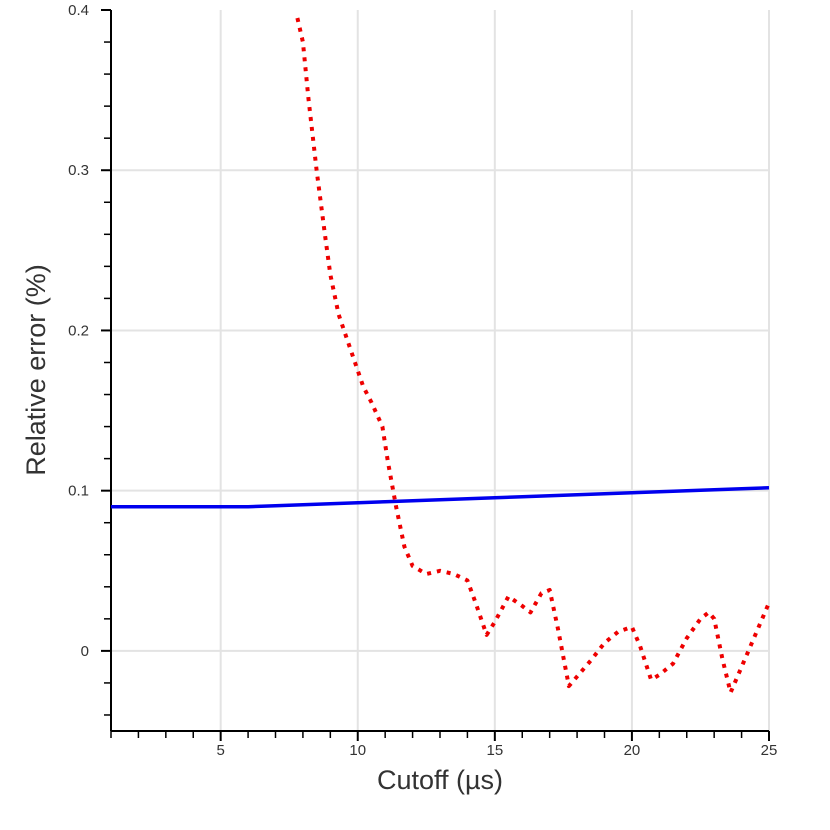  What do you see at coordinates (78, 170) in the screenshot?
I see `y-tick-label: 0.3` at bounding box center [78, 170].